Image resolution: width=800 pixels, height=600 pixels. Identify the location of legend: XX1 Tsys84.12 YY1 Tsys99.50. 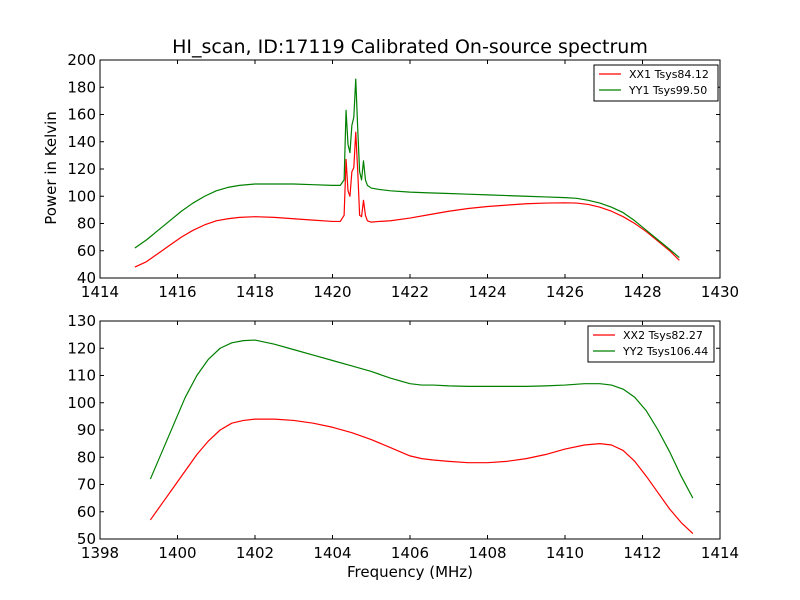
(656, 83).